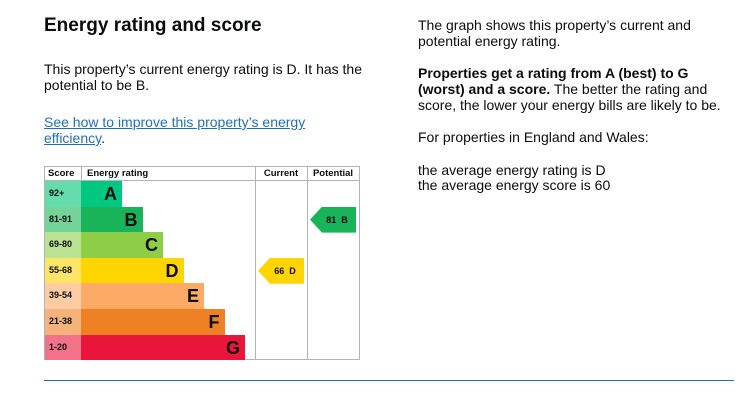 The height and width of the screenshot is (411, 742). What do you see at coordinates (150, 219) in the screenshot?
I see `band-row-b: 81-91 B` at bounding box center [150, 219].